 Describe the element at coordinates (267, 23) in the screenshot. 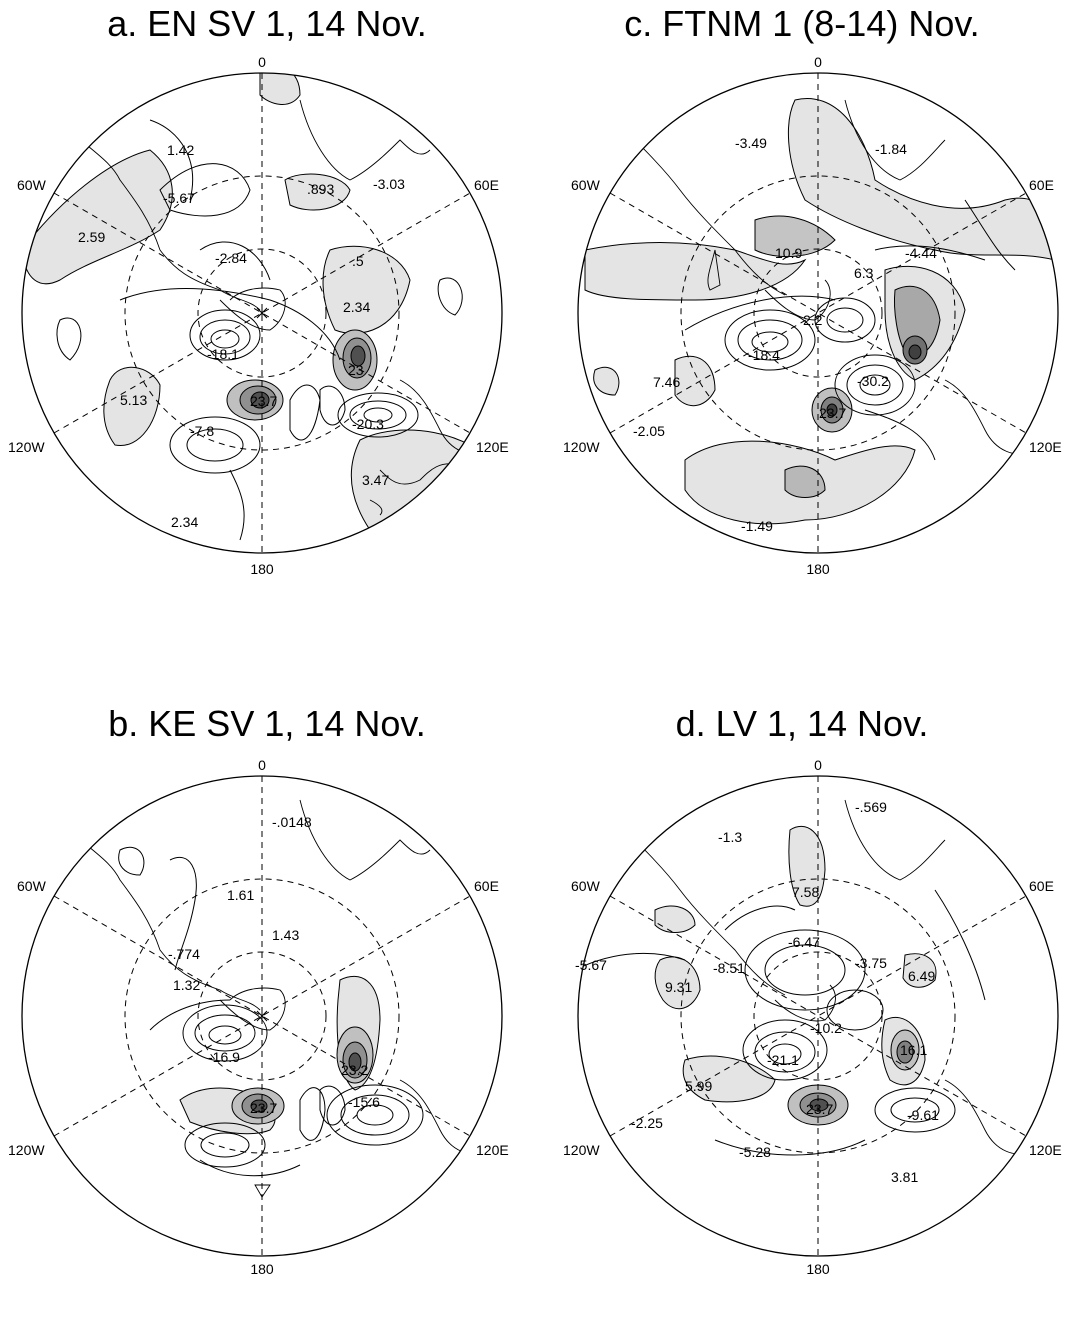

I see `panel-title: a. EN SV 1, 14 Nov.` at that location.